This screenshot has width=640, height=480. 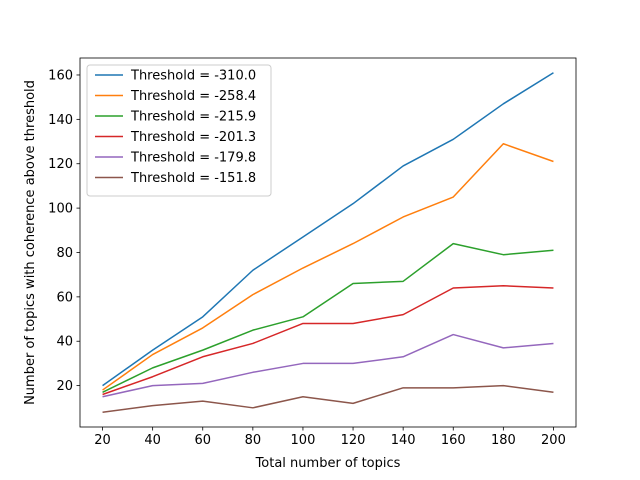 What do you see at coordinates (328, 463) in the screenshot?
I see `x-axis-label: Total number of topics` at bounding box center [328, 463].